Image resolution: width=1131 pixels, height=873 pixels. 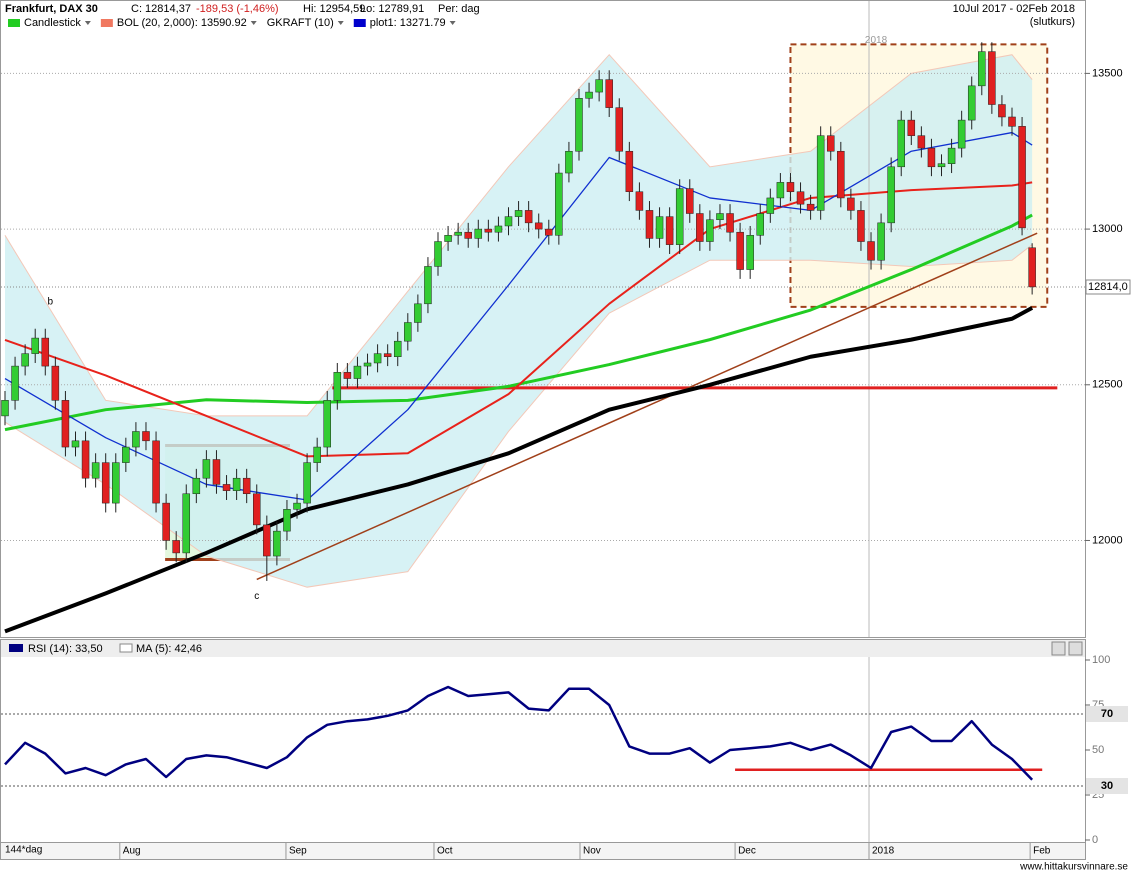 I want to click on settings-icon, so click(x=1075, y=648).